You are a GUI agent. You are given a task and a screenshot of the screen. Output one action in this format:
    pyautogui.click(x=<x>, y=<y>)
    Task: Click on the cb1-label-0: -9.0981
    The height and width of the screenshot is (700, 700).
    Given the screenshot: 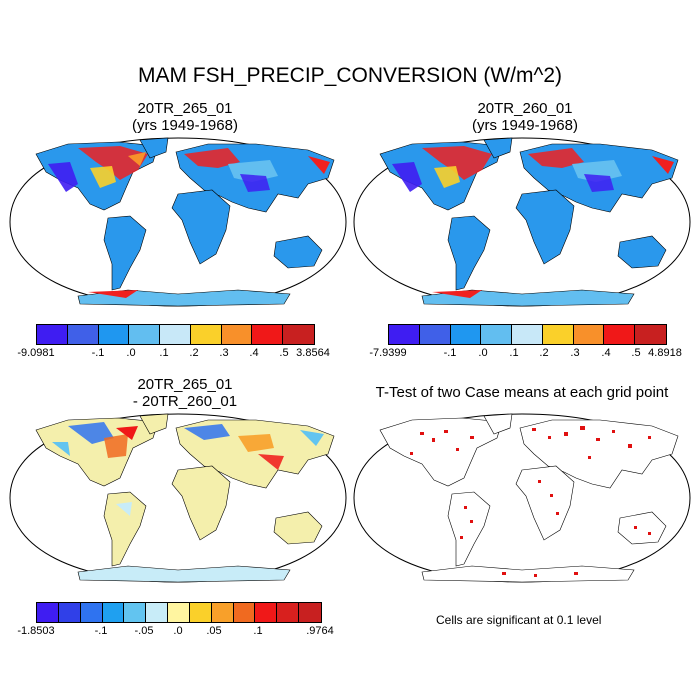 What is the action you would take?
    pyautogui.click(x=36, y=353)
    